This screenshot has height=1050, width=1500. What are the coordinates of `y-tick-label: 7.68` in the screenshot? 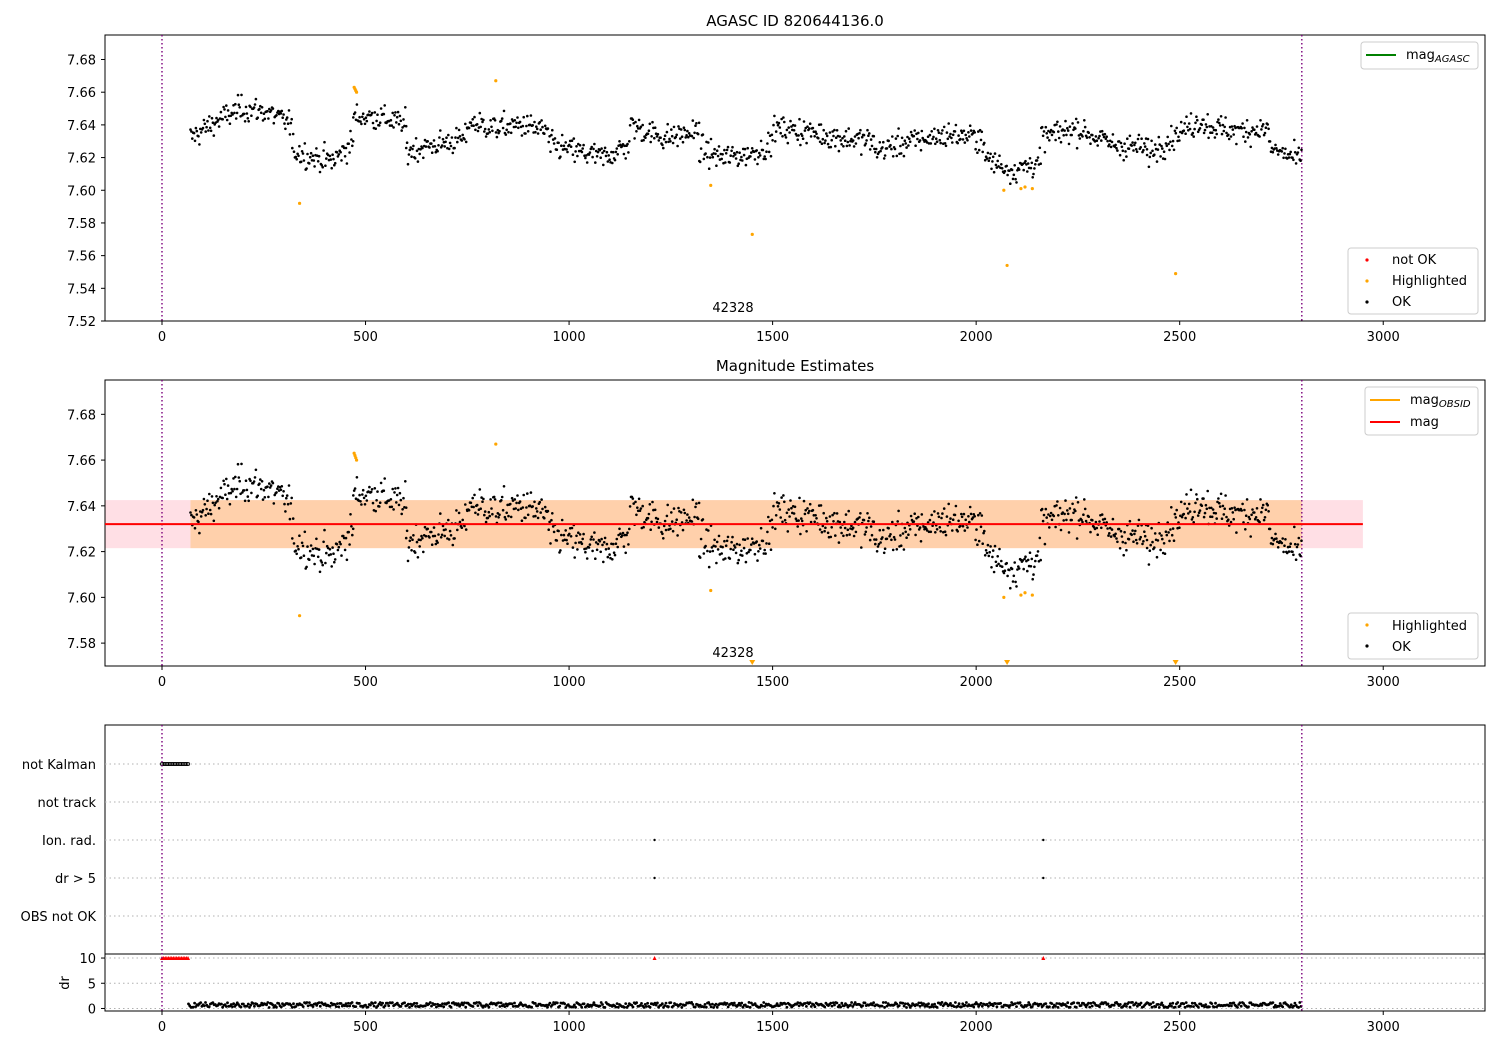 It's located at (81, 61).